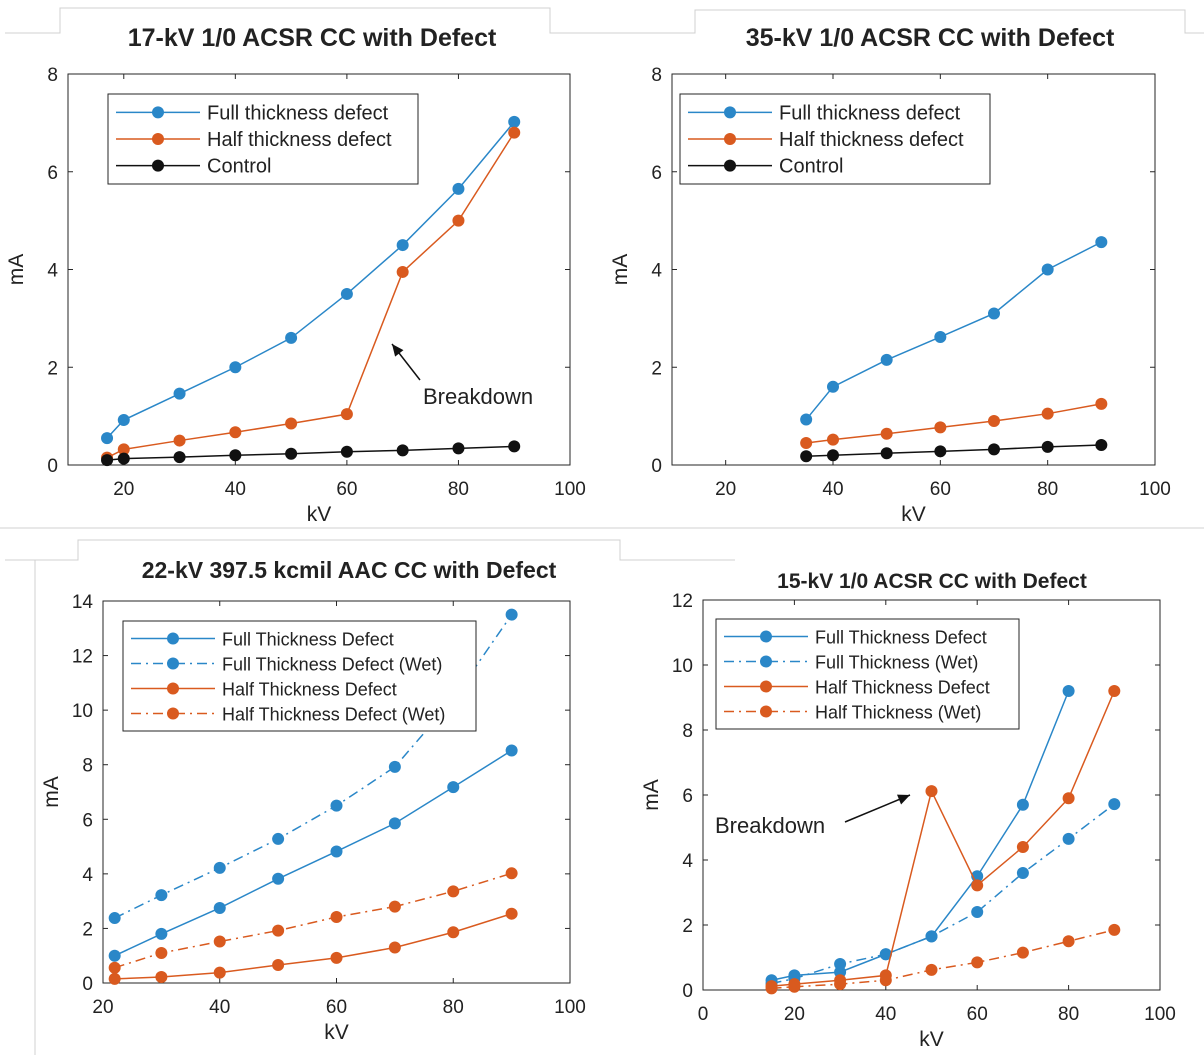 The image size is (1204, 1060). What do you see at coordinates (870, 113) in the screenshot?
I see `legend-label: Full thickness defect` at bounding box center [870, 113].